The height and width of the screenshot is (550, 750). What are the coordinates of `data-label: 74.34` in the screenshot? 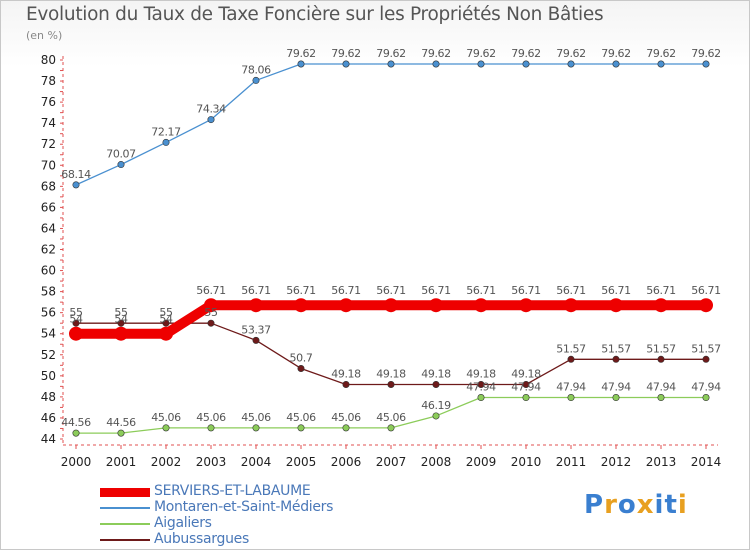 It's located at (211, 109).